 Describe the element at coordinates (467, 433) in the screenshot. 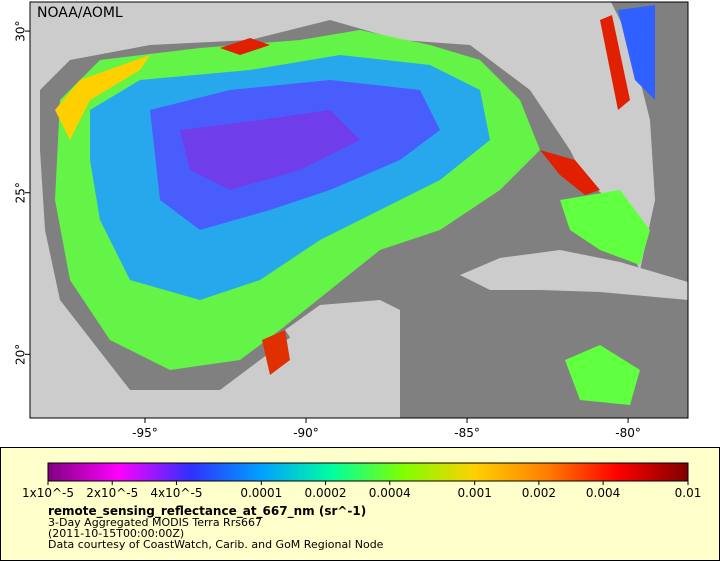

I see `x-tick-label: -85°` at that location.